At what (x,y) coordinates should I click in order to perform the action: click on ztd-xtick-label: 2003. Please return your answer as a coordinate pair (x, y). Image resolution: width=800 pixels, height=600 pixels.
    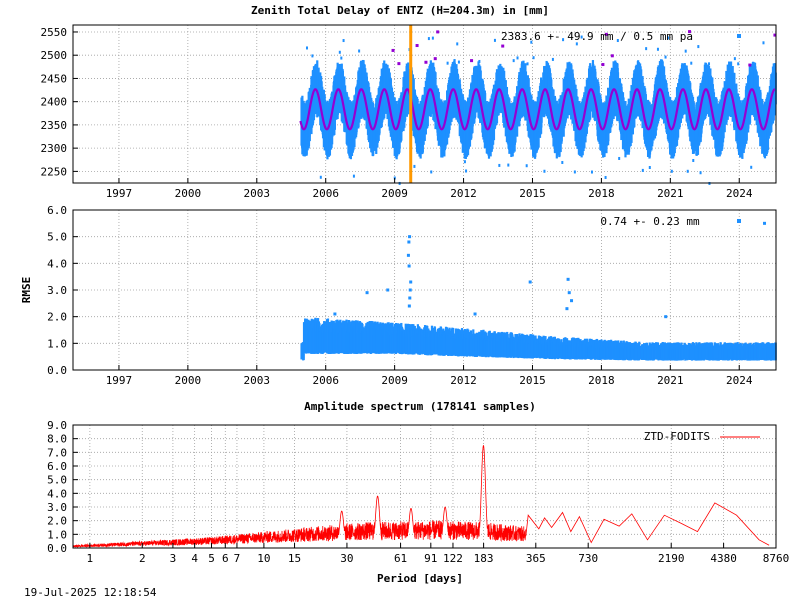
    Looking at the image, I should click on (257, 193).